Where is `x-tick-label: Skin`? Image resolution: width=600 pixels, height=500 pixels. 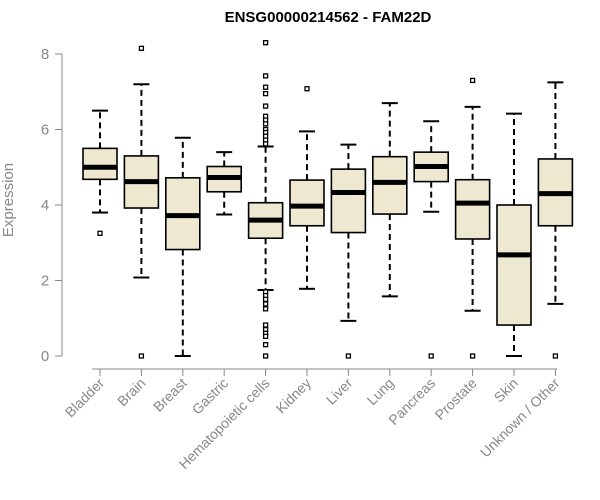
x-tick-label: Skin is located at coordinates (506, 390).